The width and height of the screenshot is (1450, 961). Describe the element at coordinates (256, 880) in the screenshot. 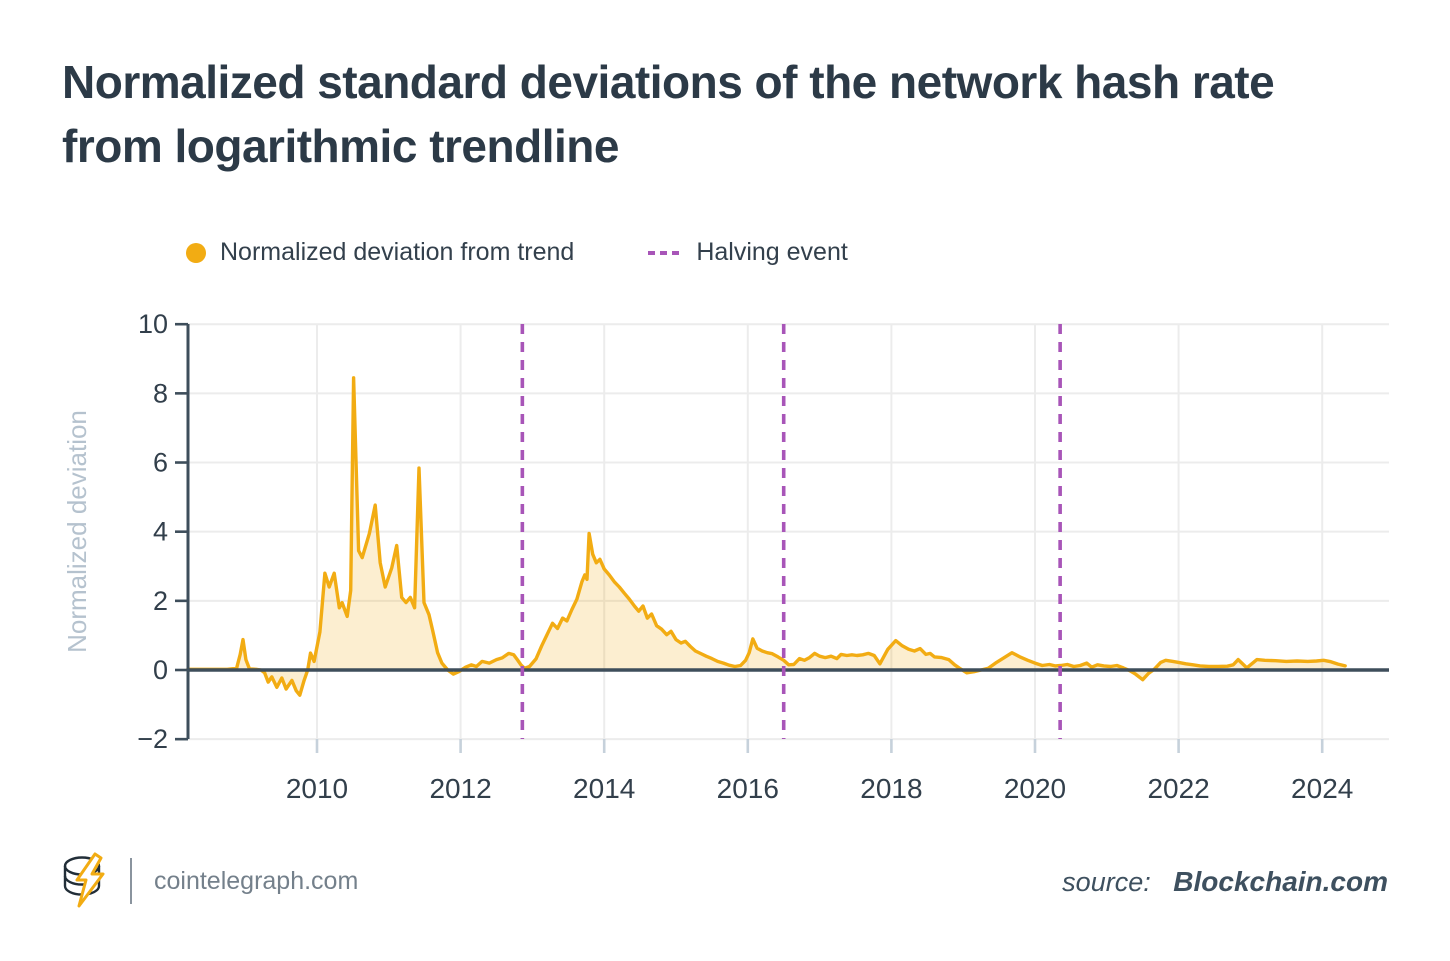

I see `brand-url: cointelegraph.com` at that location.